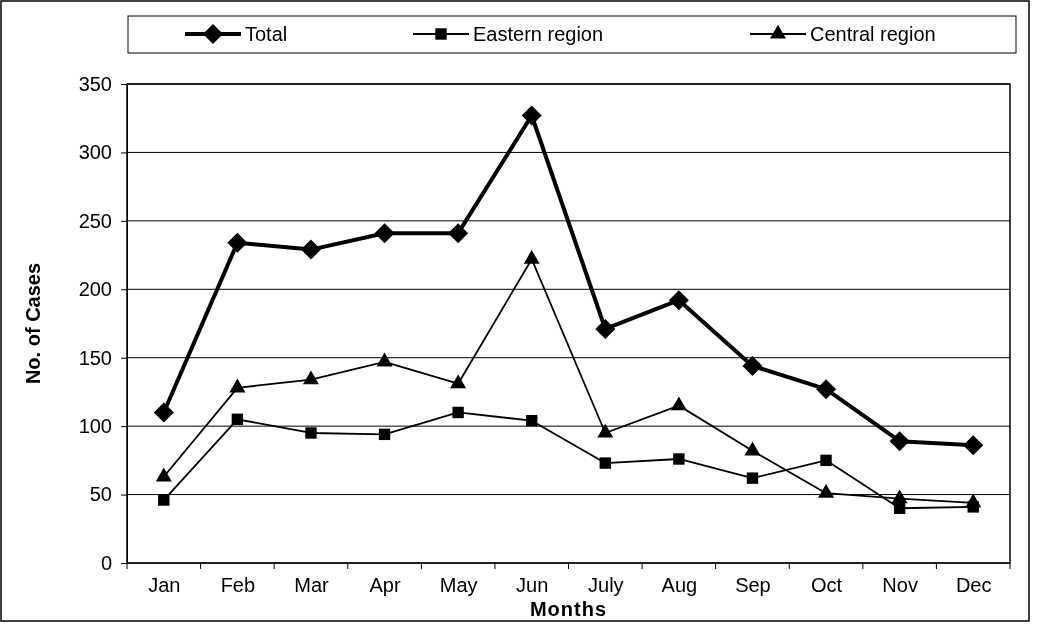  Describe the element at coordinates (532, 585) in the screenshot. I see `x-tick-label: Jun` at that location.